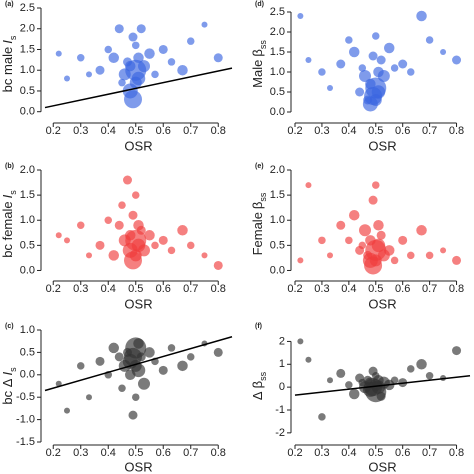 The width and height of the screenshot is (474, 474). What do you see at coordinates (7, 391) in the screenshot?
I see `y-label-text: bc Δ` at bounding box center [7, 391].